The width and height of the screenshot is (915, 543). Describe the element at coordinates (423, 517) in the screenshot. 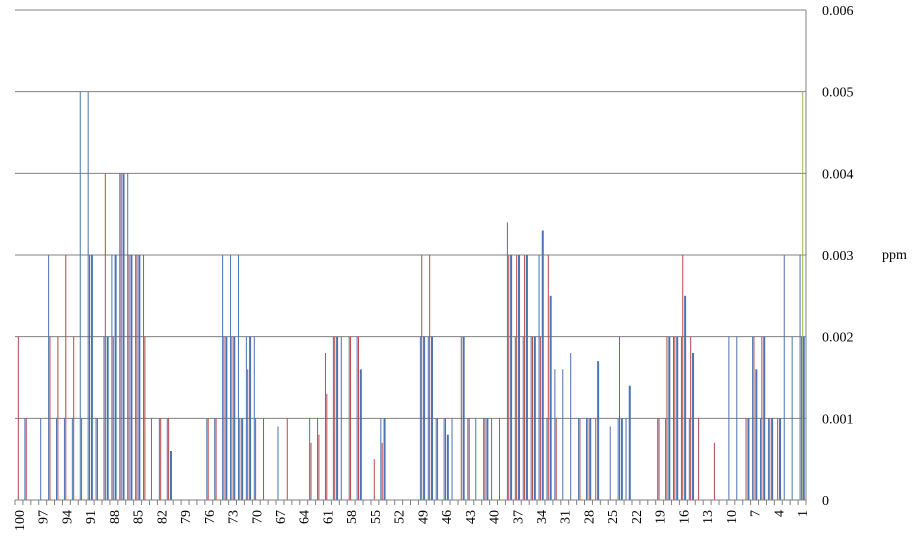

I see `x-tick-label-49: 49` at that location.